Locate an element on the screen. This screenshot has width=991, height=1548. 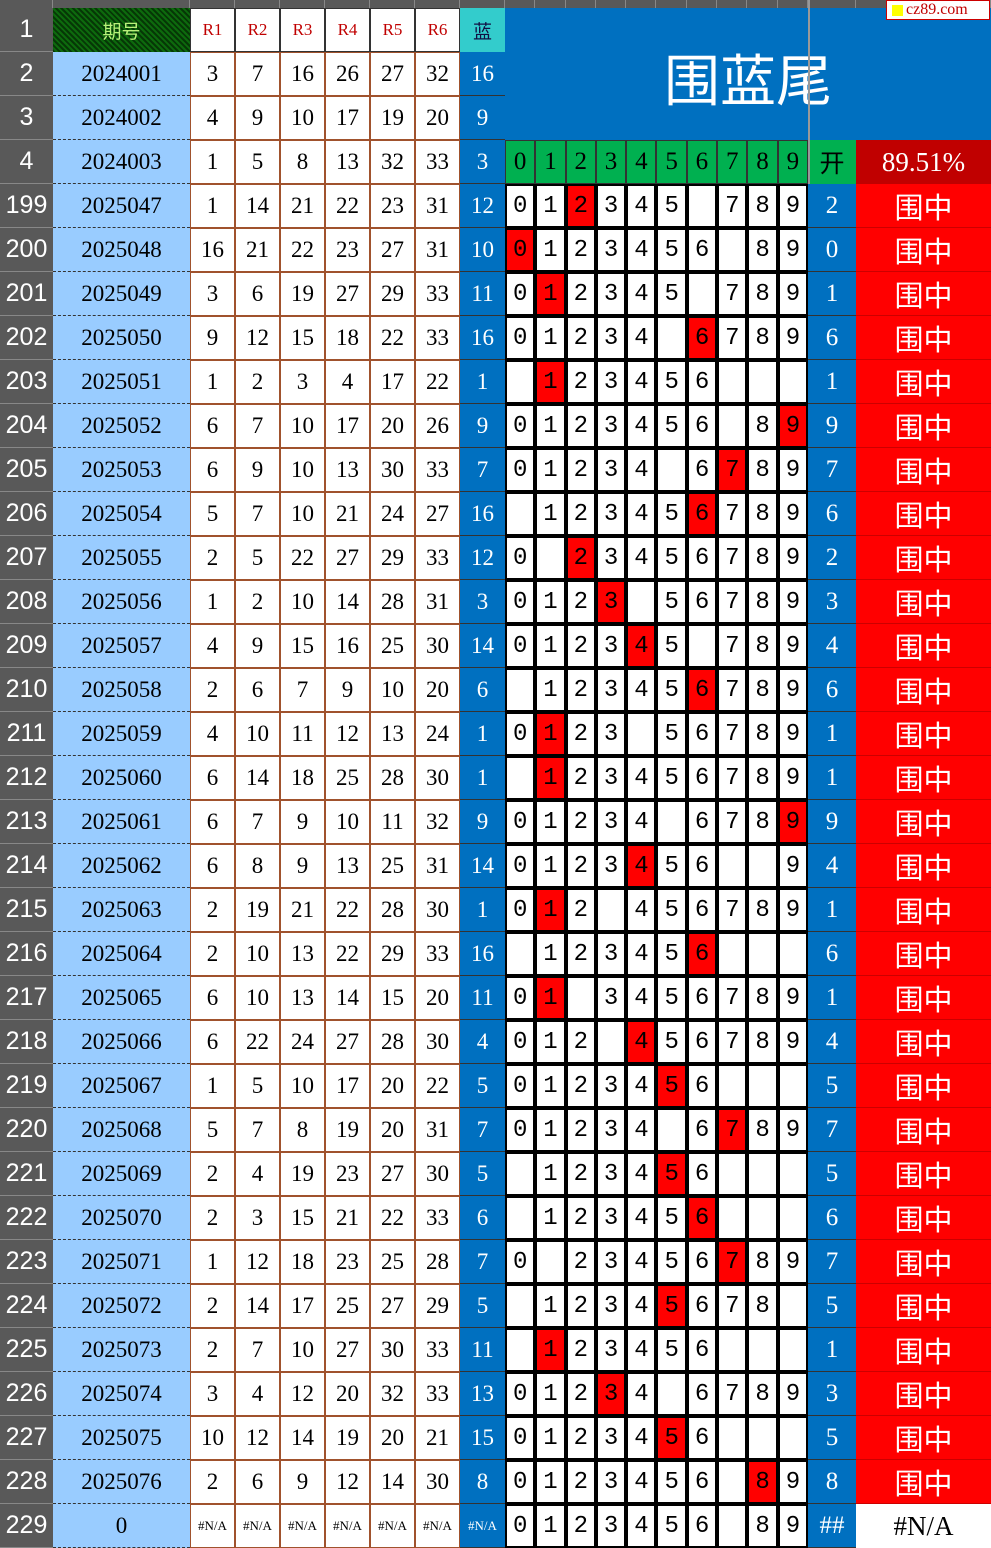
row-header: 2 is located at coordinates (26, 74).